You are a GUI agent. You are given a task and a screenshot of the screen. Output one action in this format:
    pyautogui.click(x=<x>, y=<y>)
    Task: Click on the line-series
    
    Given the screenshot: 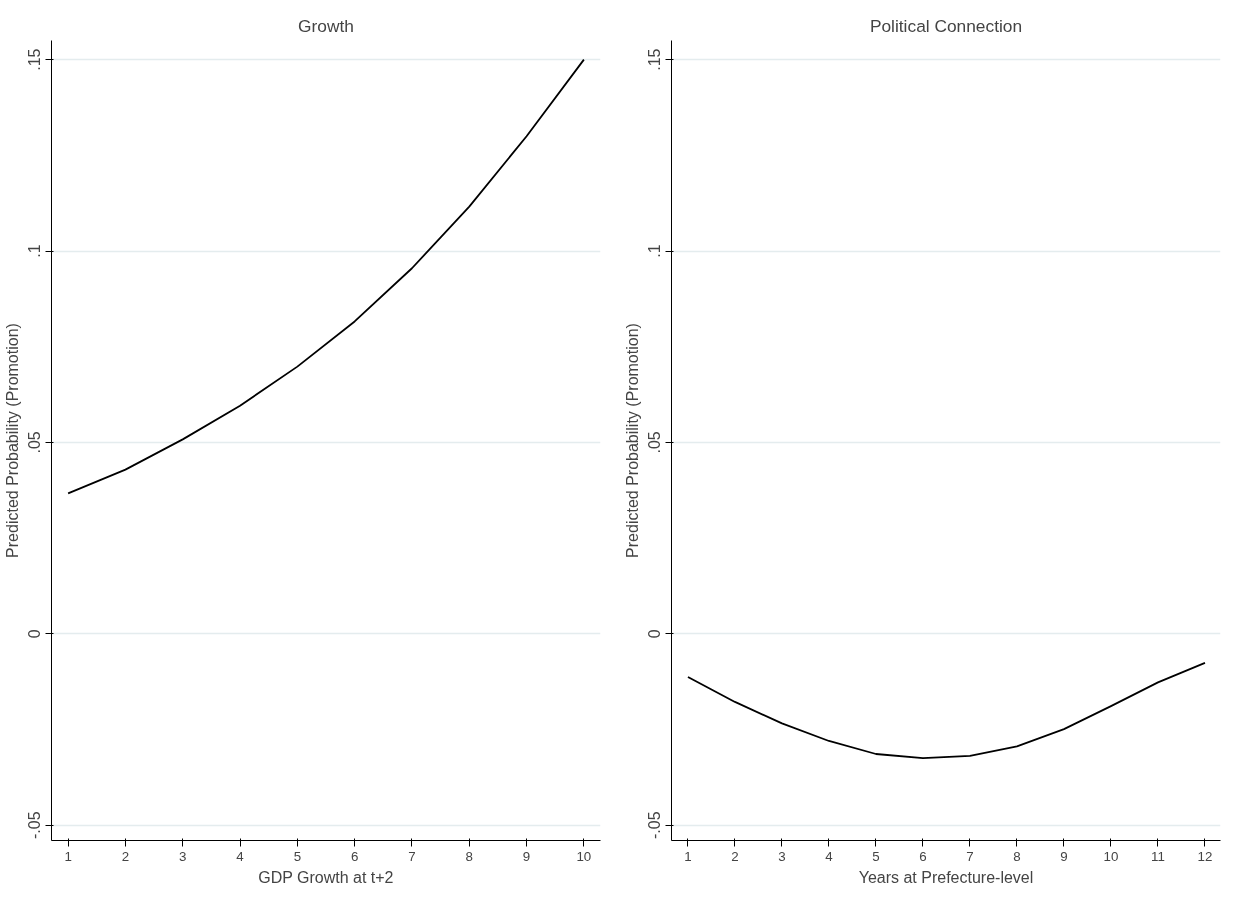 What is the action you would take?
    pyautogui.click(x=946, y=710)
    